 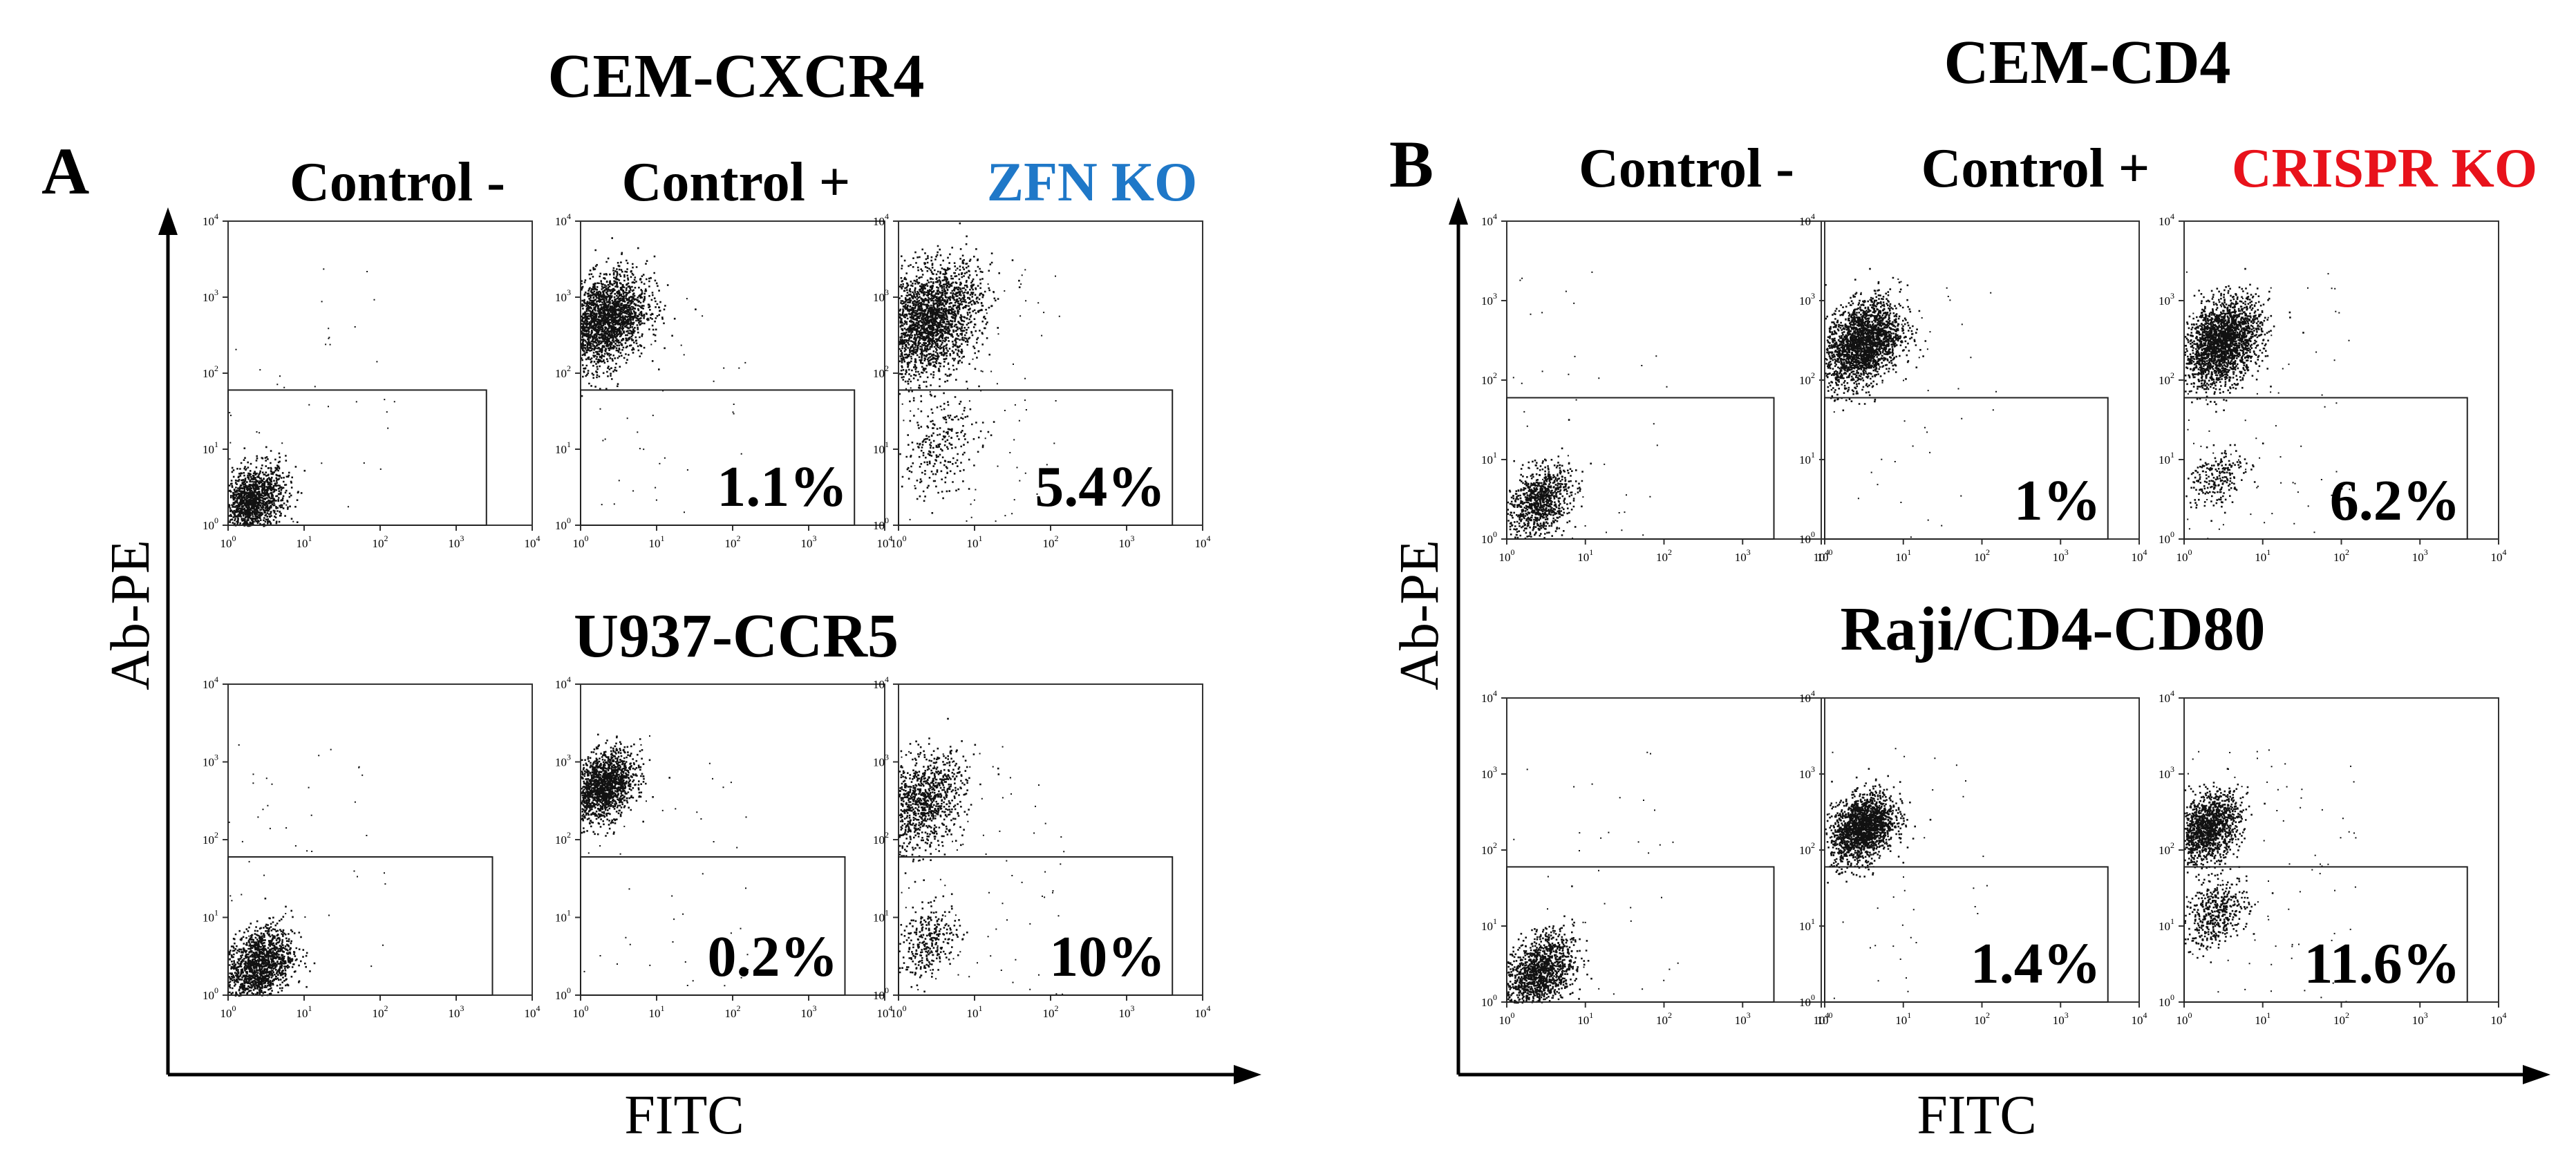 What do you see at coordinates (1458, 211) in the screenshot?
I see `panel-b-y-arrowhead` at bounding box center [1458, 211].